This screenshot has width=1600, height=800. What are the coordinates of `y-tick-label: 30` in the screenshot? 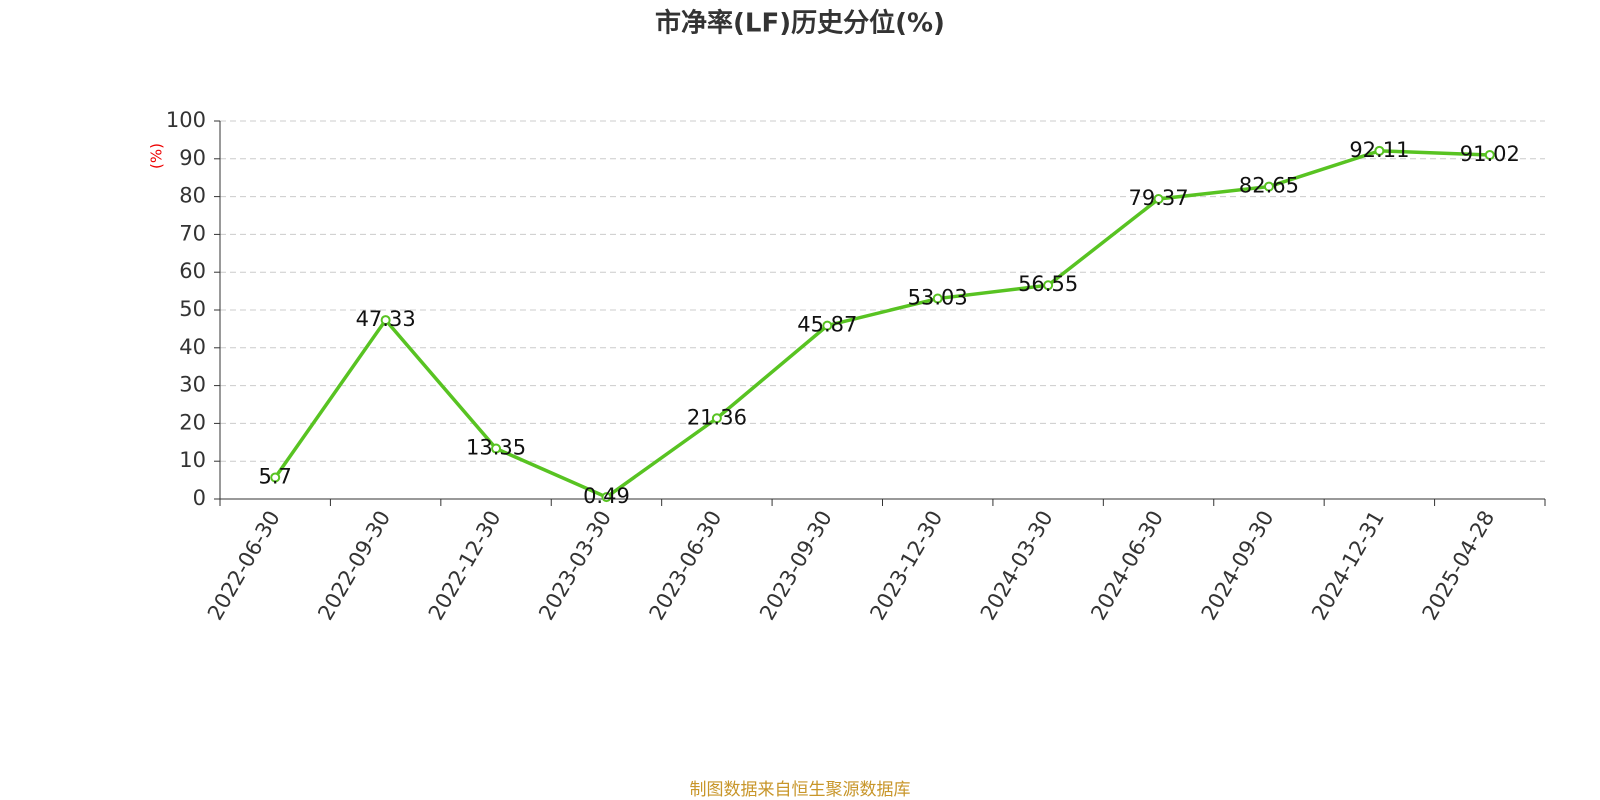 It's located at (192, 385).